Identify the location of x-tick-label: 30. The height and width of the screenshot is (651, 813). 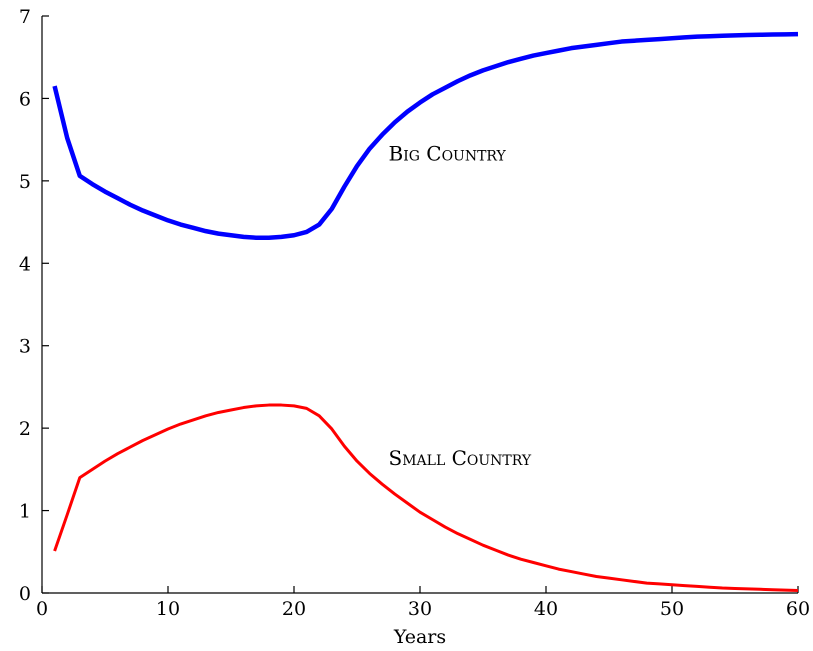
(420, 609).